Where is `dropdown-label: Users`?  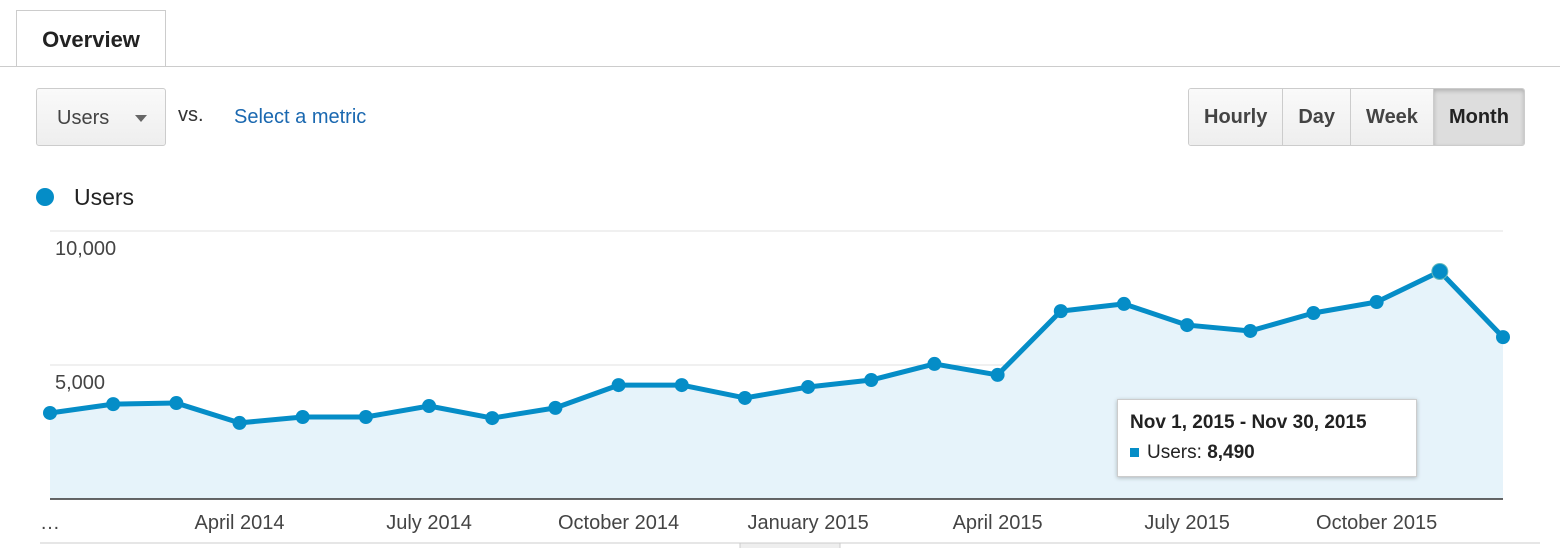 dropdown-label: Users is located at coordinates (83, 118).